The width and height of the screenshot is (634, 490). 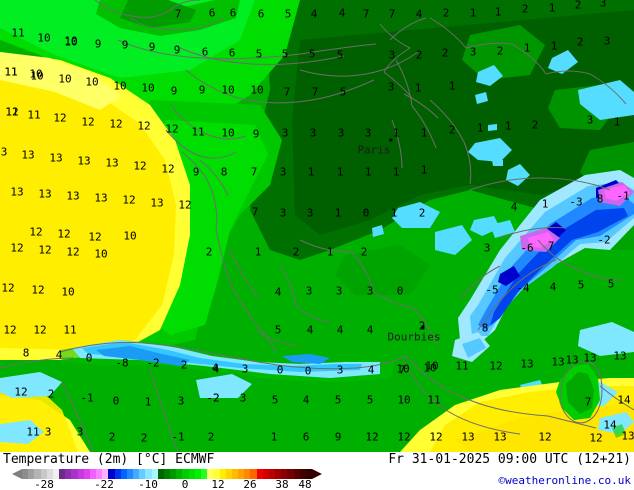 What do you see at coordinates (61, 81) in the screenshot?
I see `temp-band-light-yellow` at bounding box center [61, 81].